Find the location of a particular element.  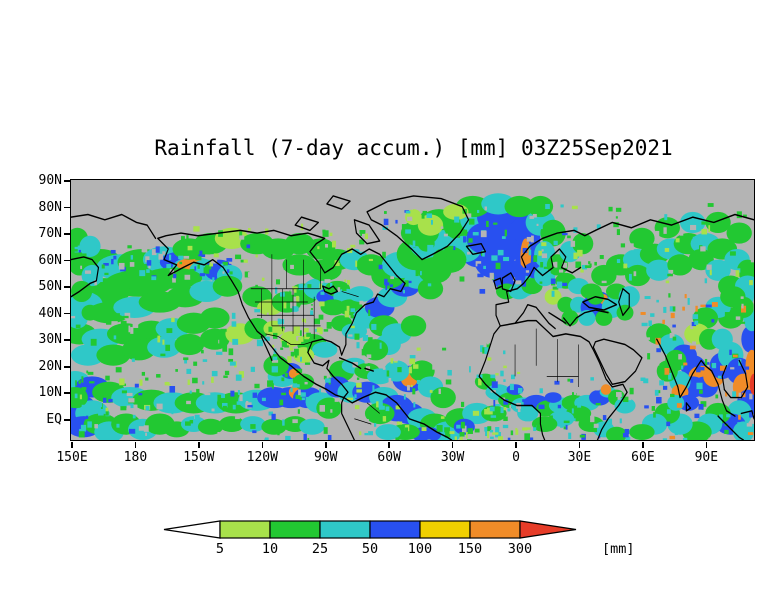

y-axis-label: EQ is located at coordinates (54, 419).